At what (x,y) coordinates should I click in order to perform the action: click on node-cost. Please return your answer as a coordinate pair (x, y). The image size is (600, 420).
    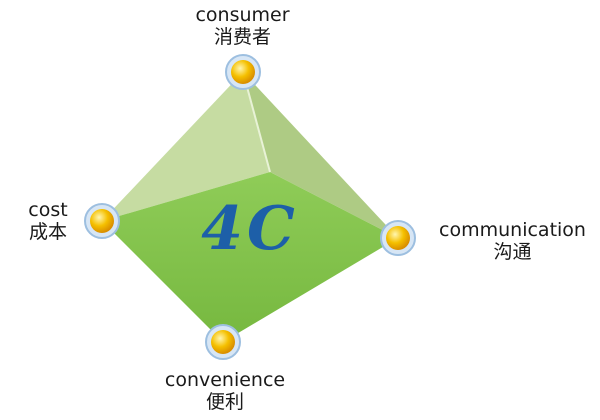
    Looking at the image, I should click on (102, 221).